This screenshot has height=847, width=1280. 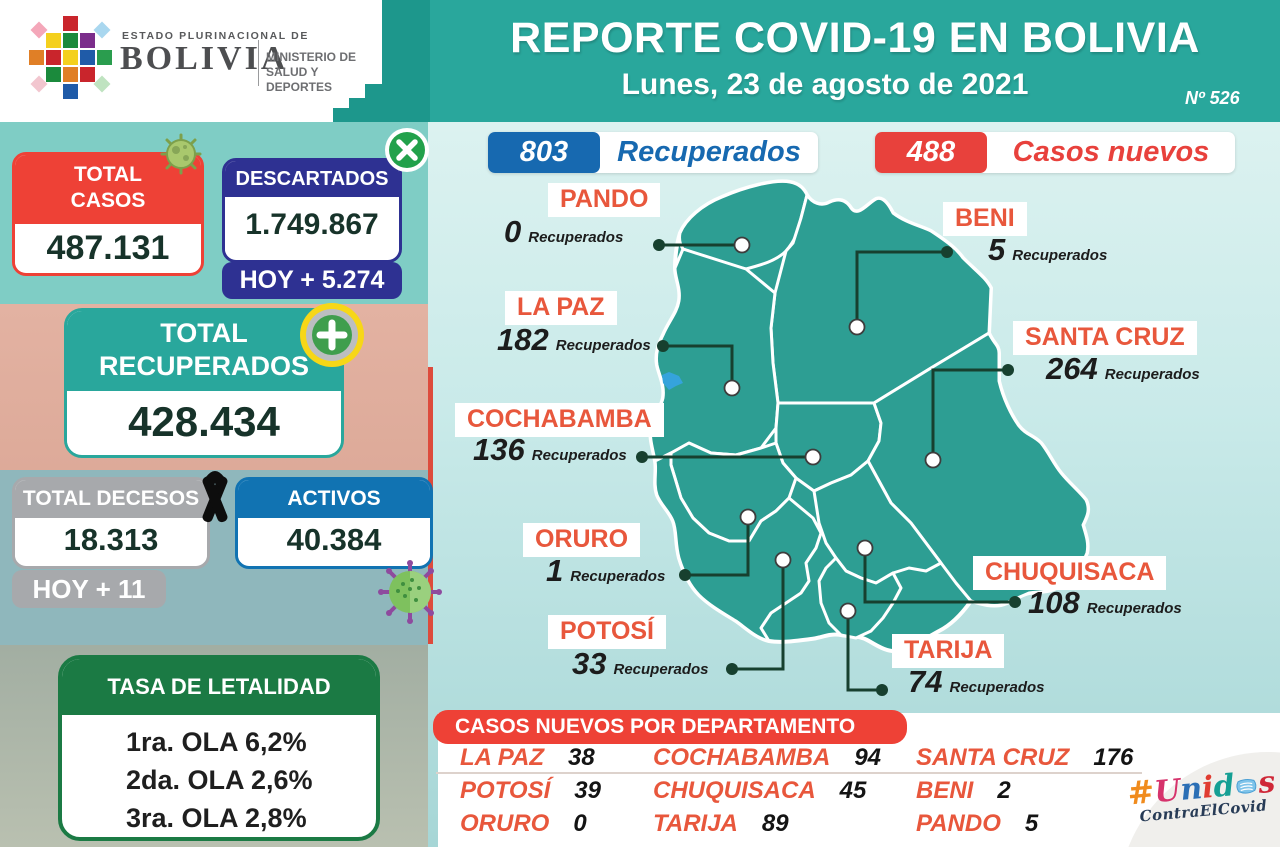 I want to click on deaths-today-pill: HOY + 11, so click(x=89, y=589).